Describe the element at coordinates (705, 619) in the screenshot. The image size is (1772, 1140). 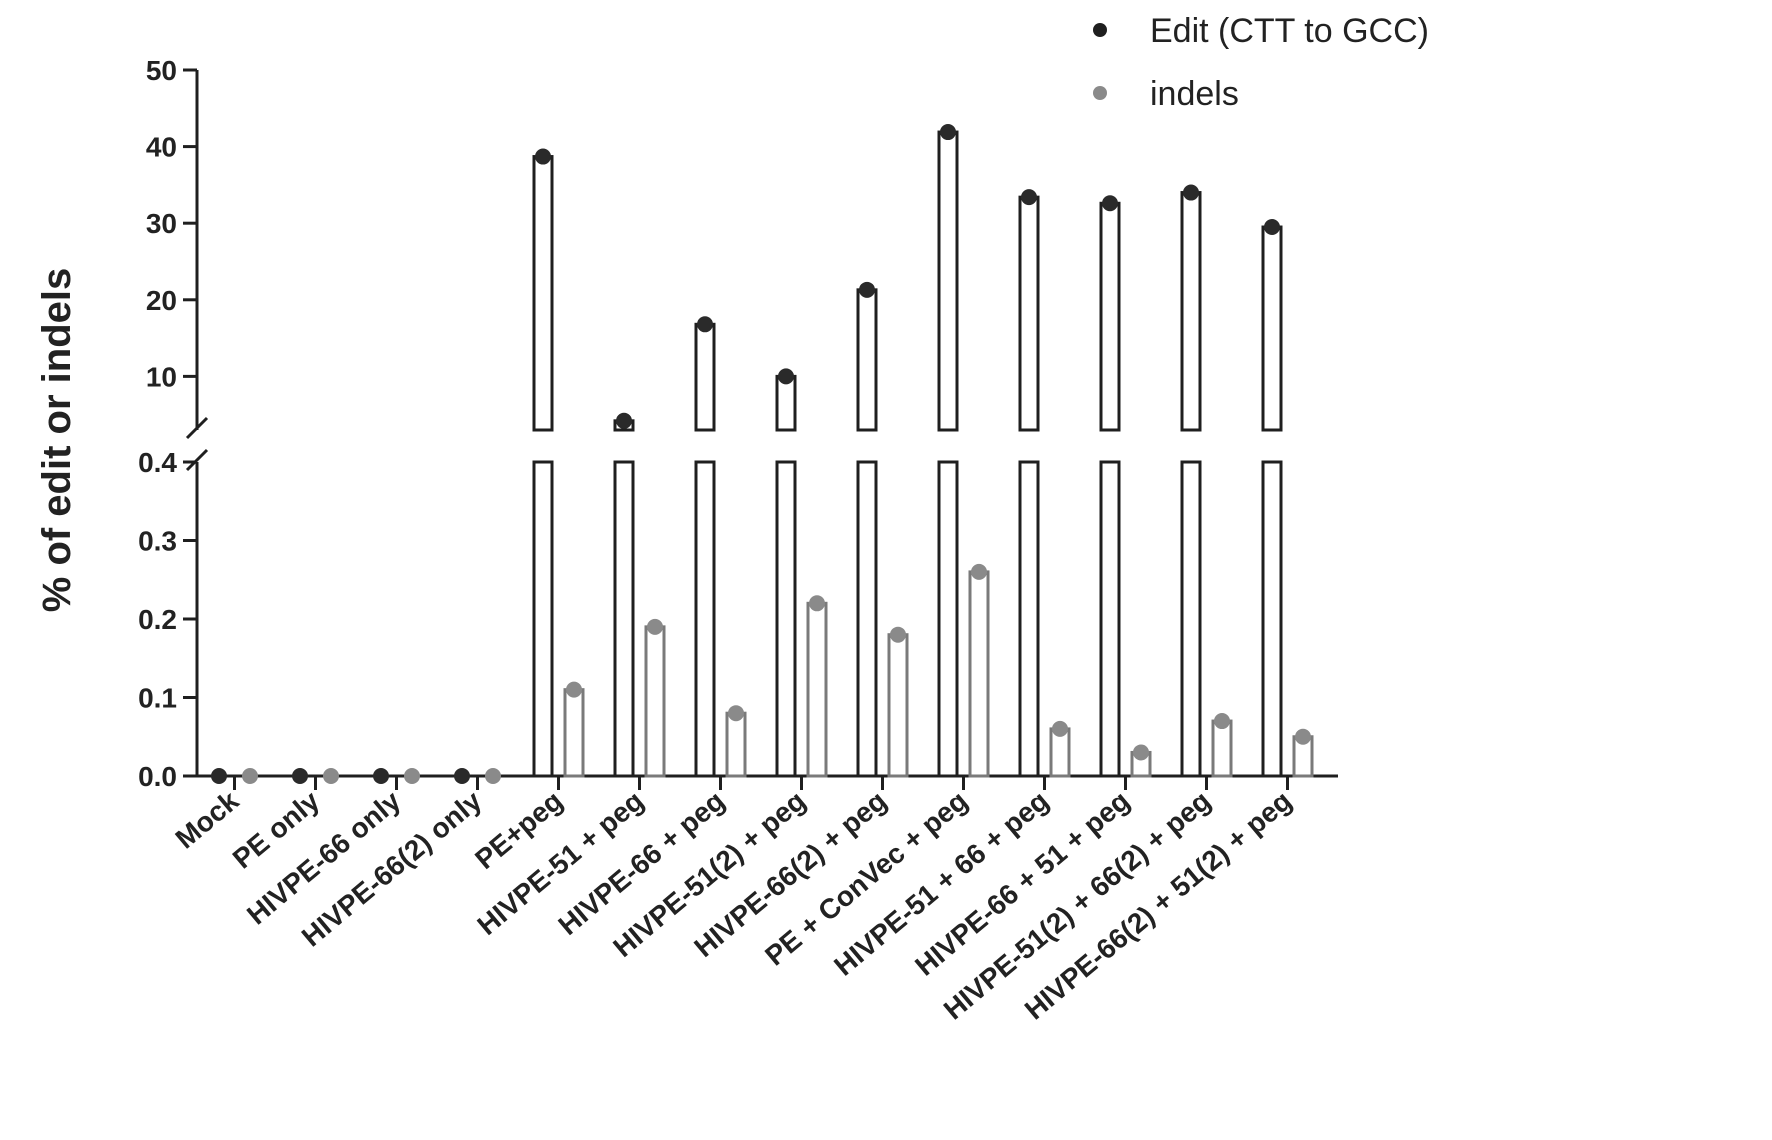
I see `edit-bar-6-lower` at that location.